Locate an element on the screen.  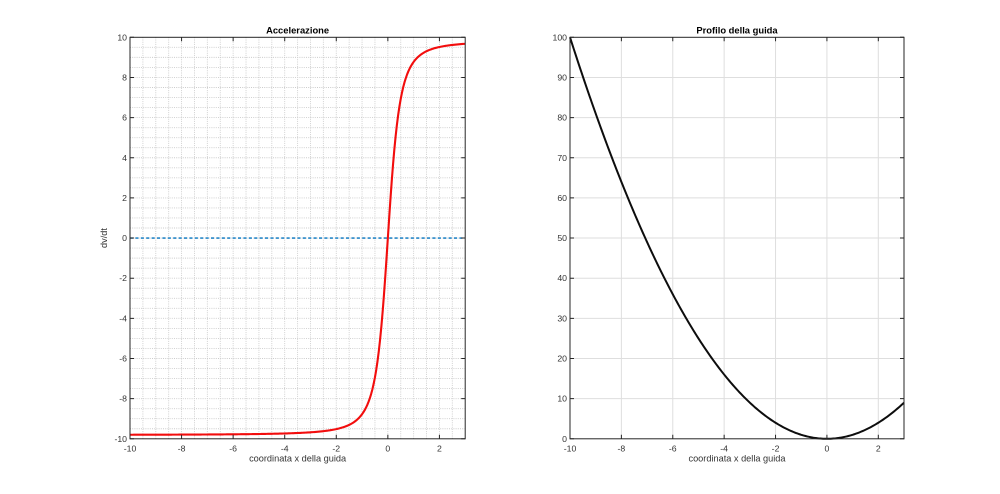
svg-text: dv/dt is located at coordinates (104, 238).